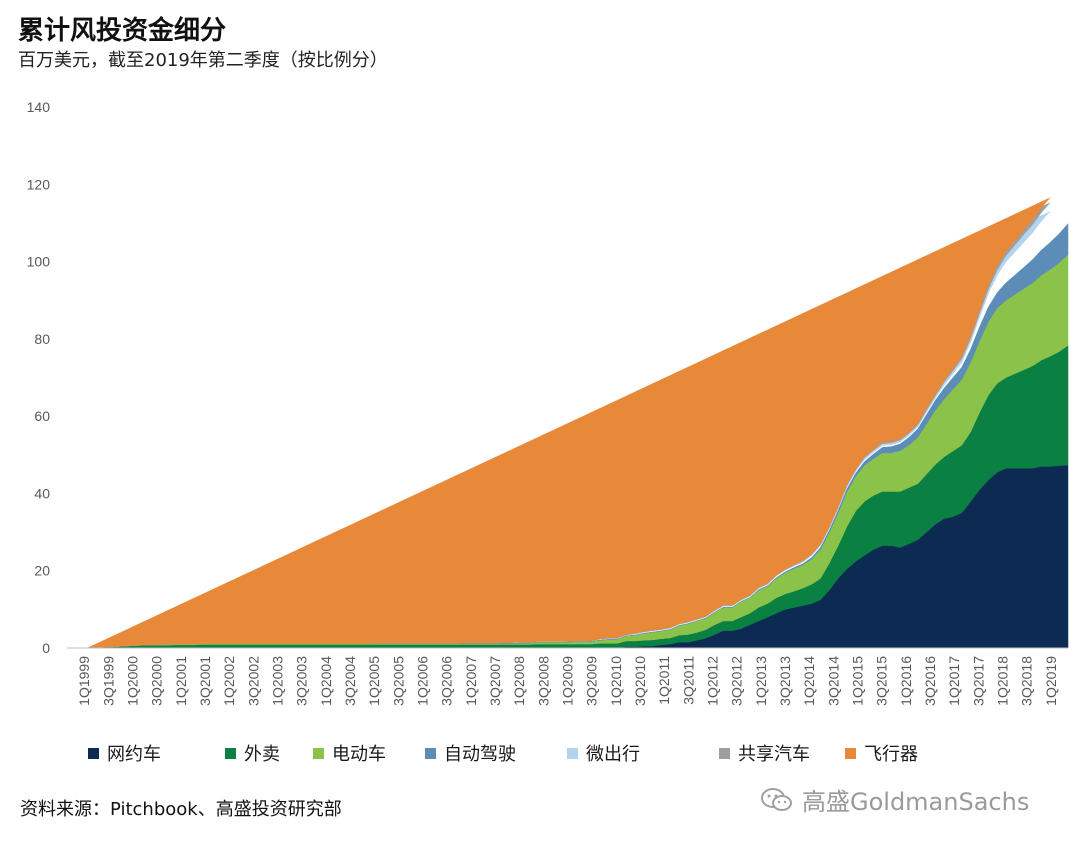 The image size is (1080, 843). What do you see at coordinates (954, 681) in the screenshot?
I see `x-tick-label: 1Q2017` at bounding box center [954, 681].